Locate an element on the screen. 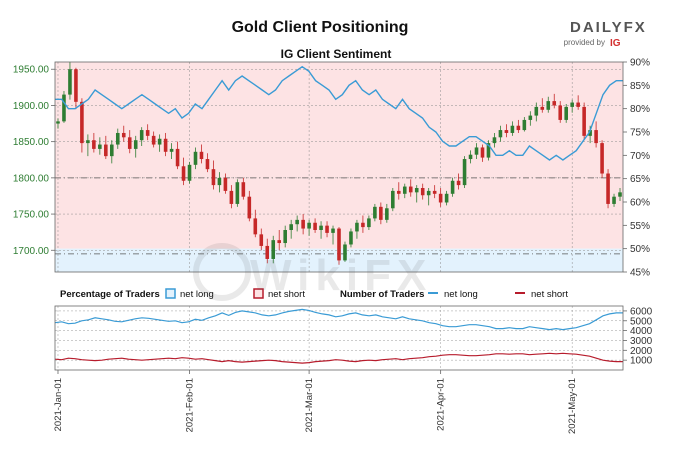  date-tick-label: 2021-May-01 is located at coordinates (572, 406).